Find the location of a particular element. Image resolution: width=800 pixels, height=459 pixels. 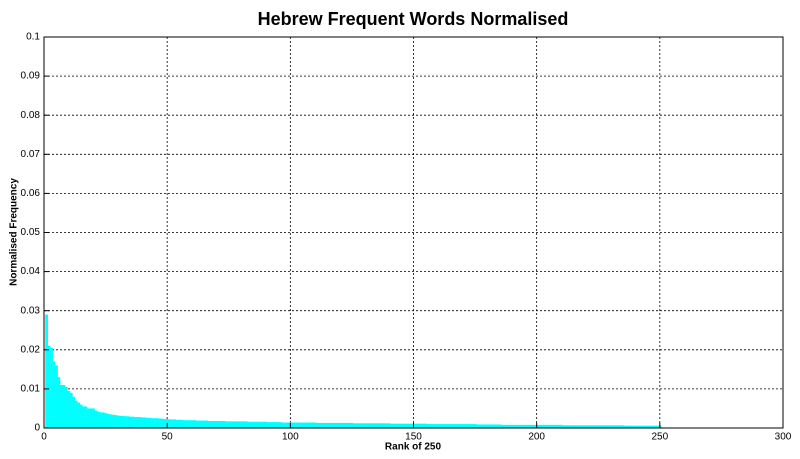

x-tick-label: 300 is located at coordinates (783, 437).